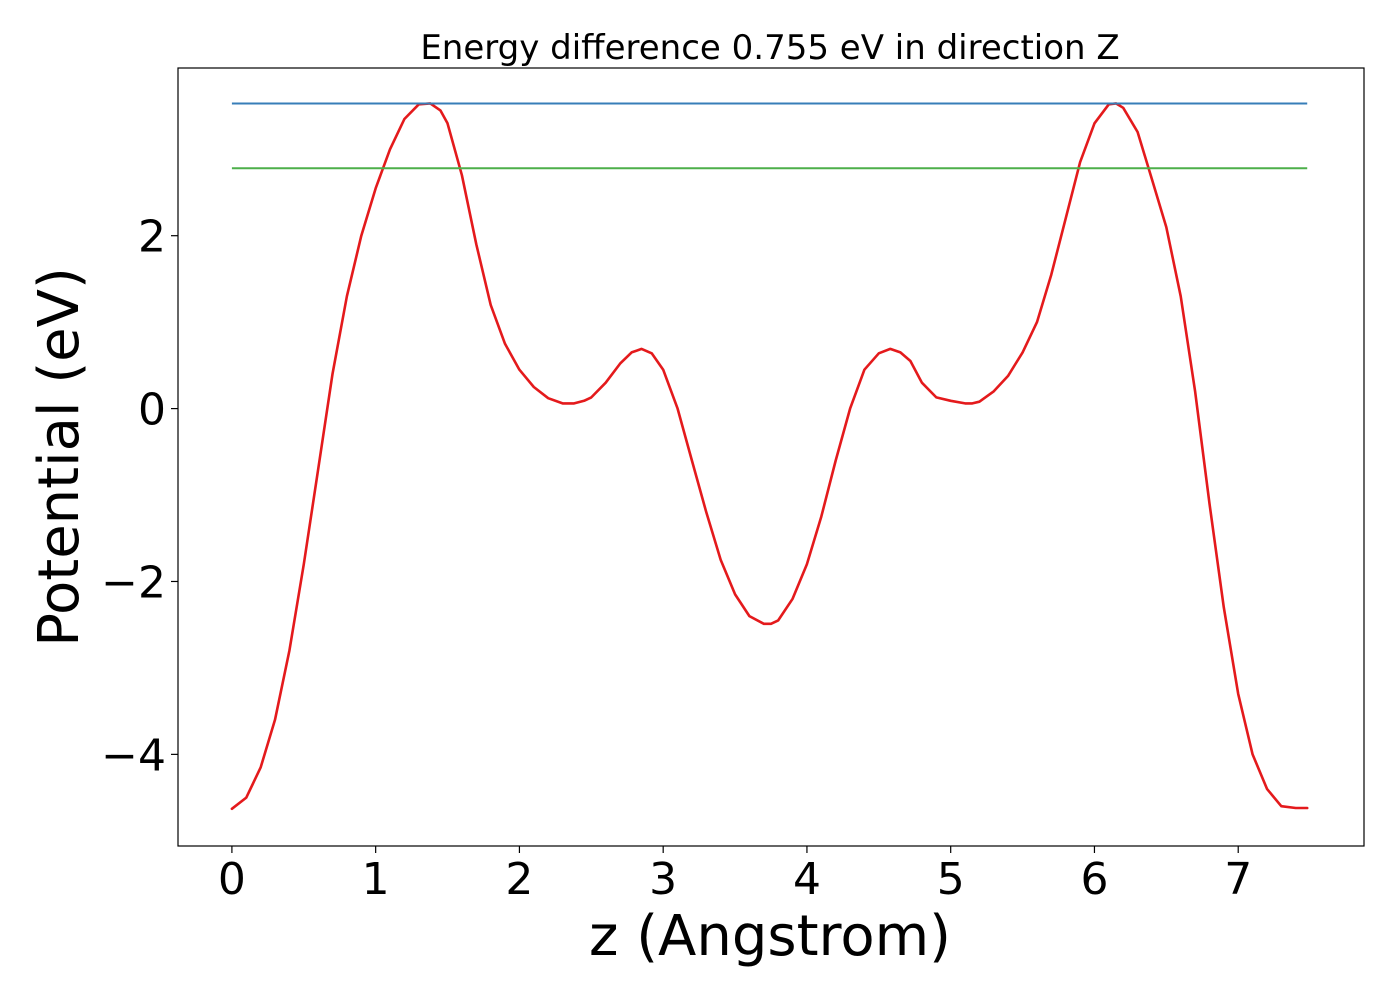  I want to click on y-tick-label: −4, so click(133, 755).